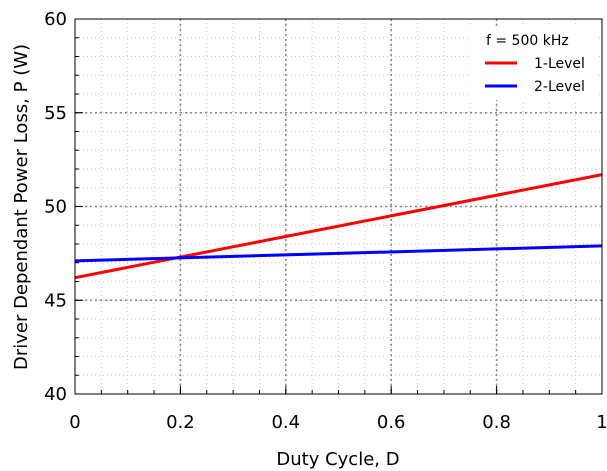  I want to click on y-tick-label: 60, so click(55, 19).